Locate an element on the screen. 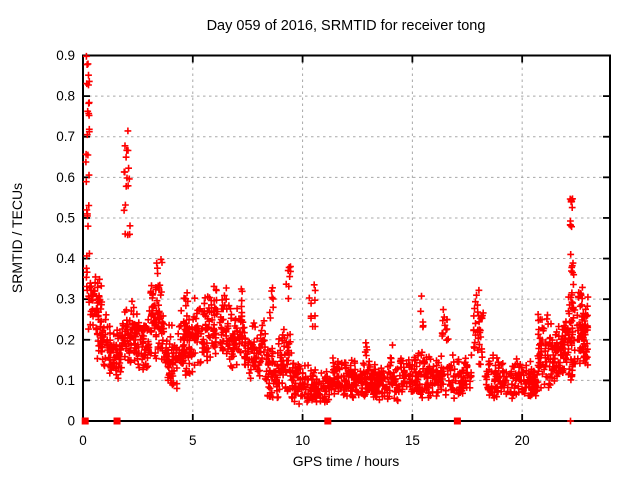 Image resolution: width=640 pixels, height=480 pixels. y-tick-label: 0.7 is located at coordinates (65, 136).